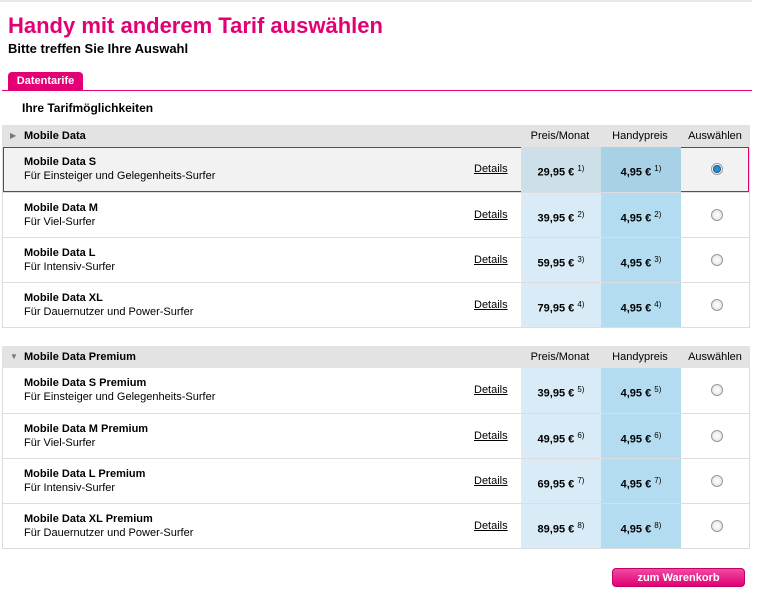 The height and width of the screenshot is (593, 768). I want to click on monthly-price: 69,95 € 7), so click(561, 481).